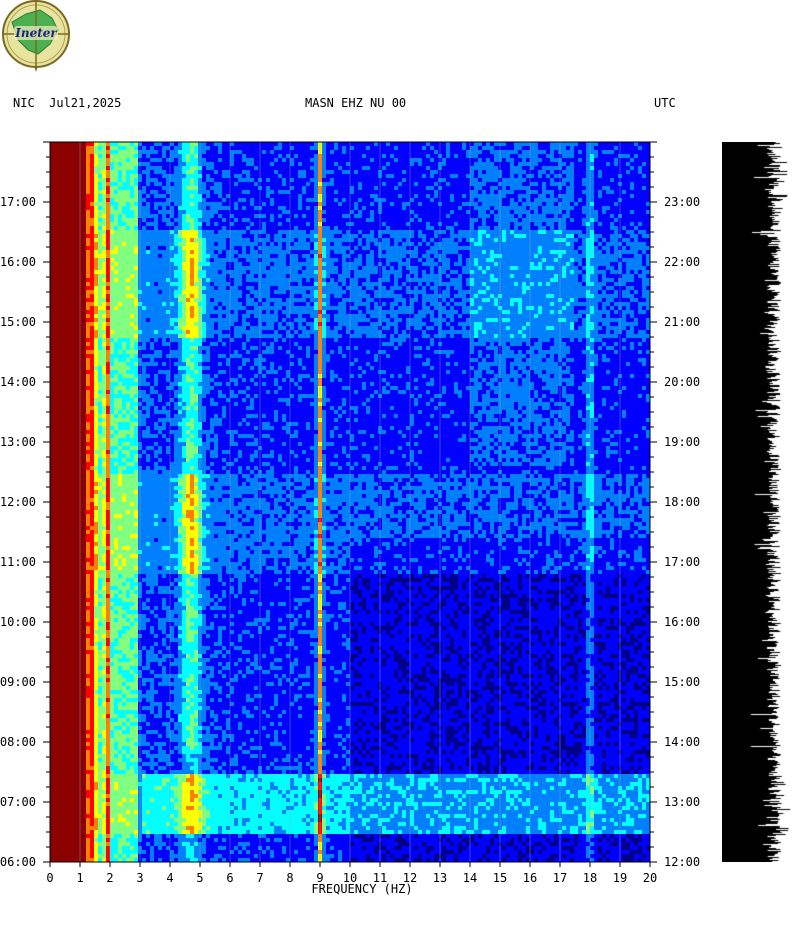 Image resolution: width=802 pixels, height=942 pixels. What do you see at coordinates (319, 878) in the screenshot?
I see `x-tick-label: 9` at bounding box center [319, 878].